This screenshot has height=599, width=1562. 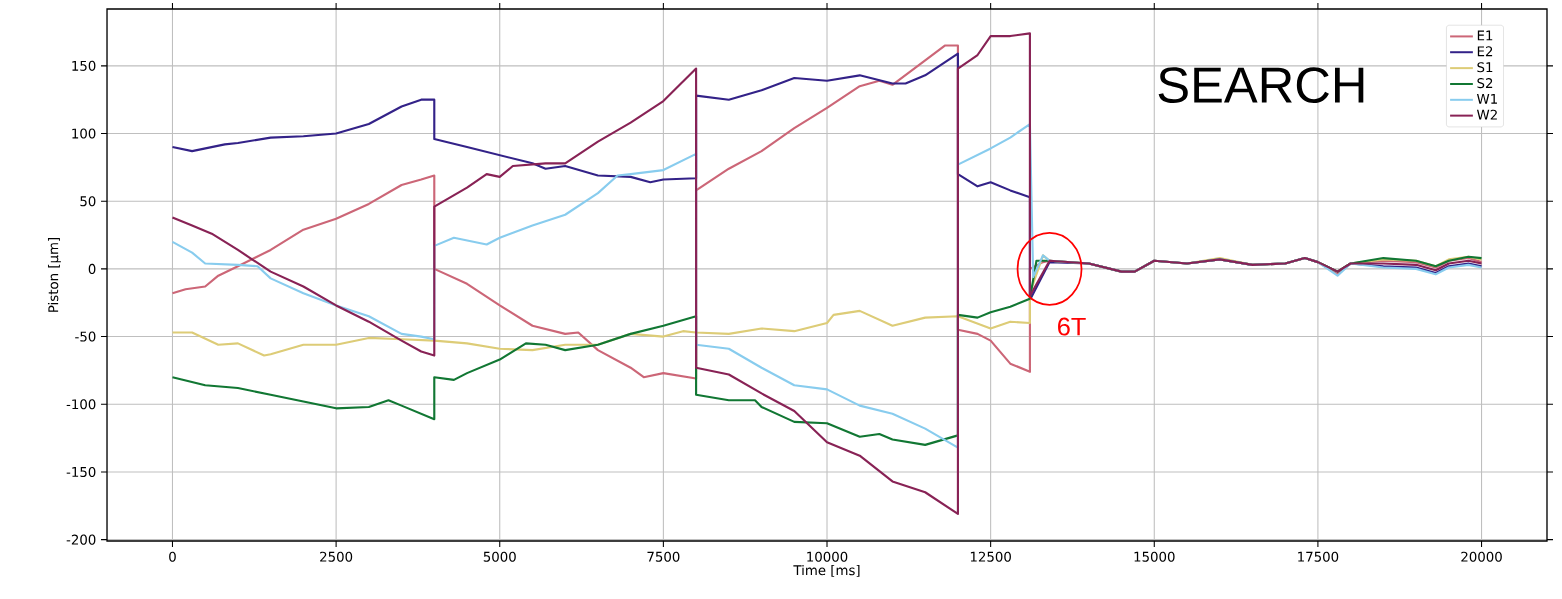 What do you see at coordinates (172, 556) in the screenshot?
I see `x-tick-label: 0` at bounding box center [172, 556].